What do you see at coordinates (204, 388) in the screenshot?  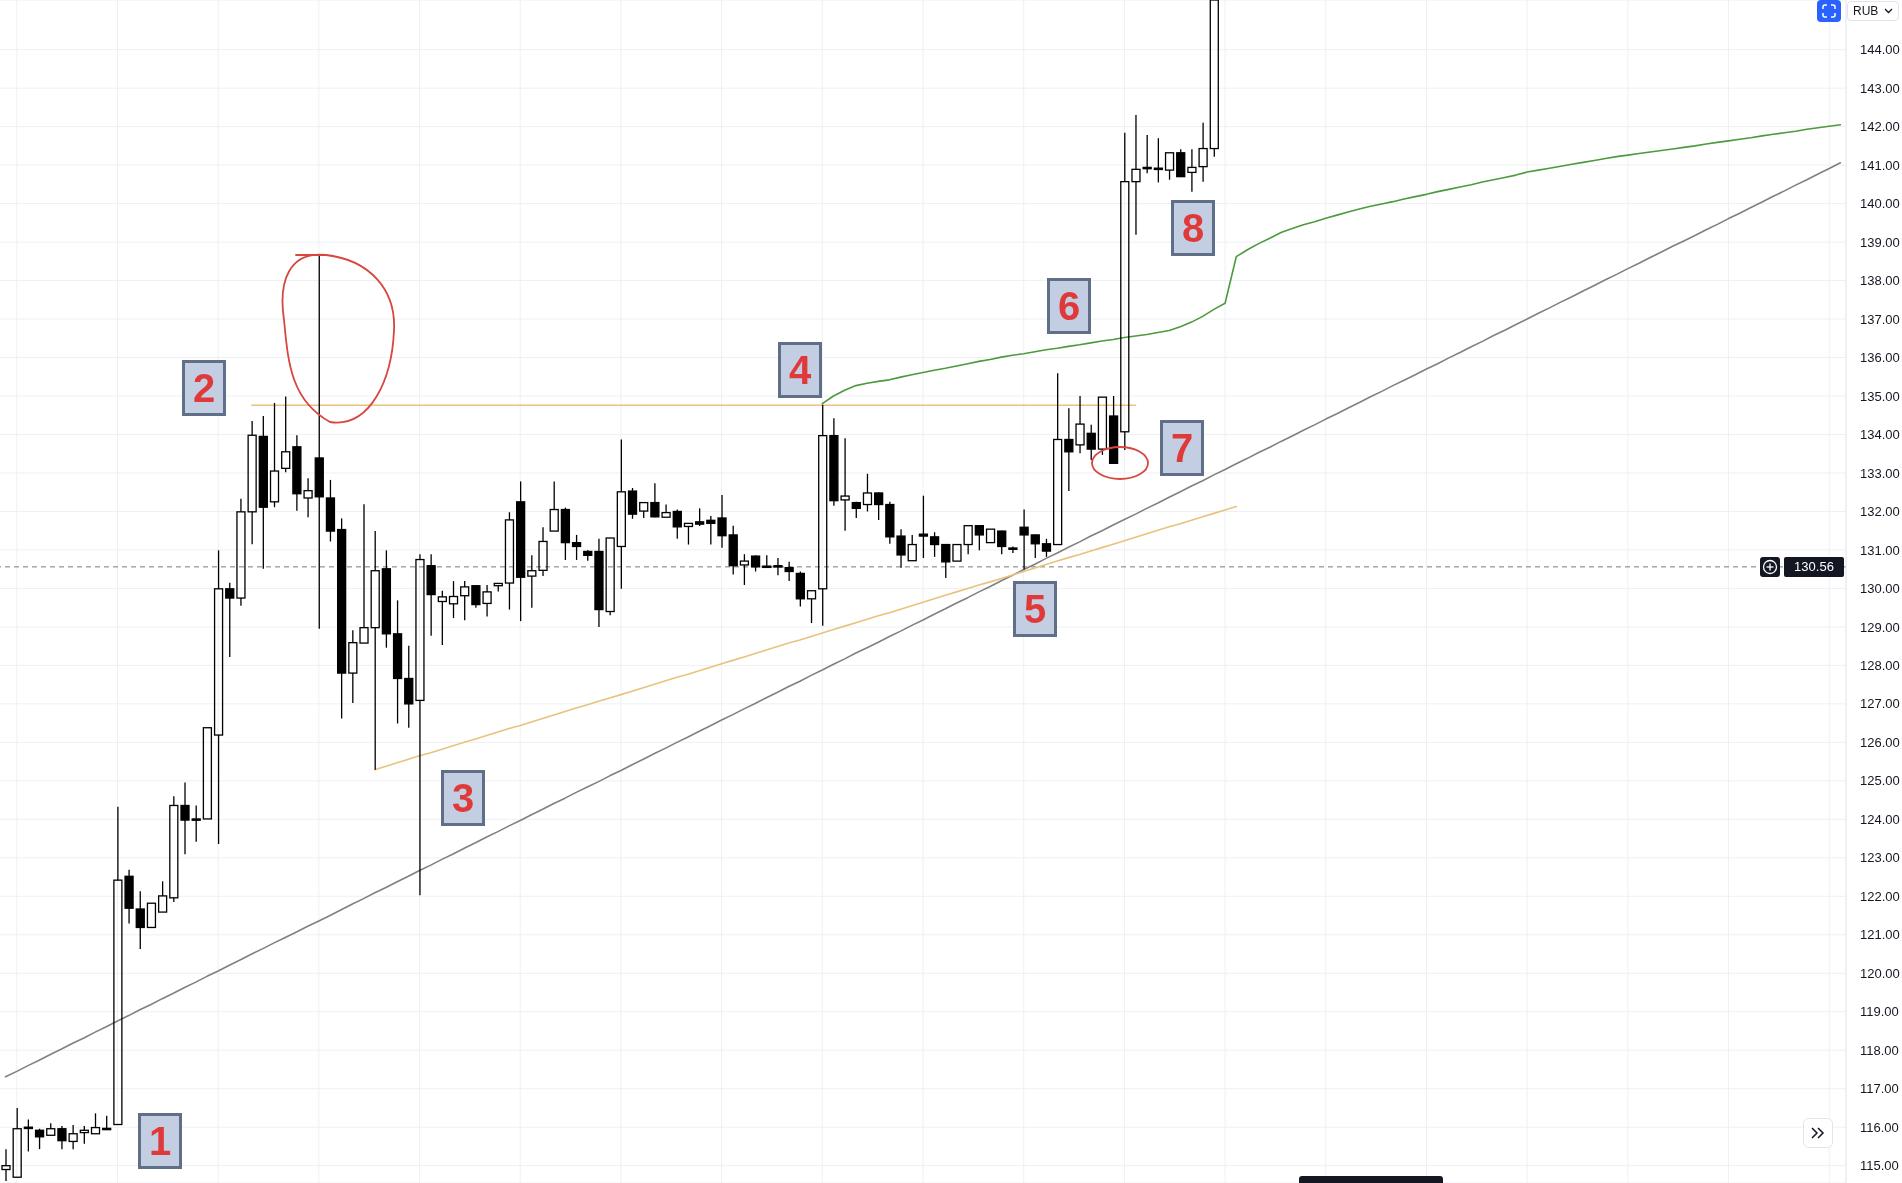 I see `annotation: 2` at bounding box center [204, 388].